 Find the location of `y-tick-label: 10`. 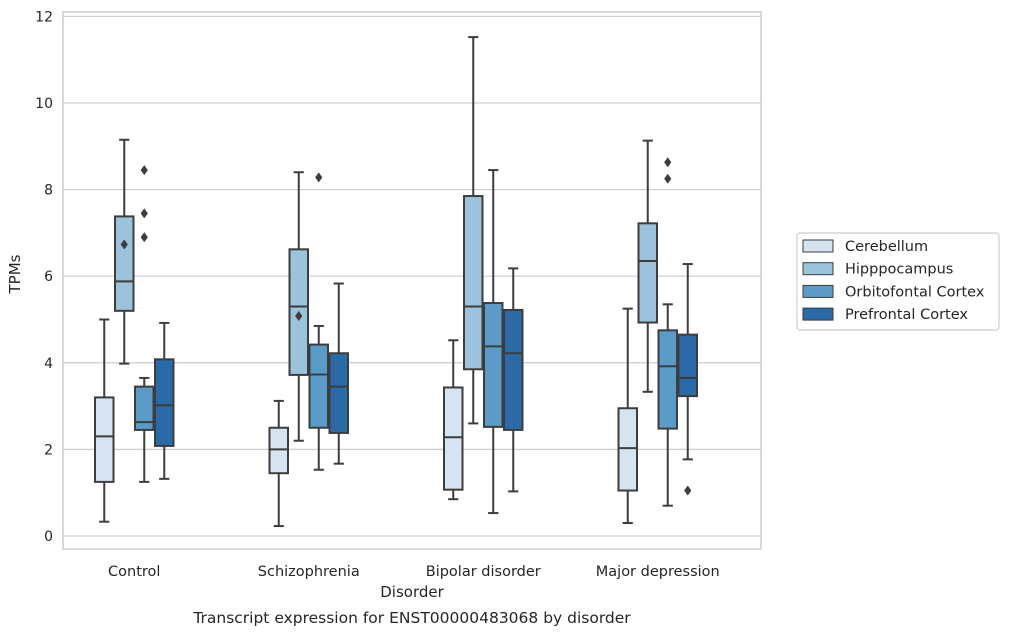

y-tick-label: 10 is located at coordinates (44, 104).